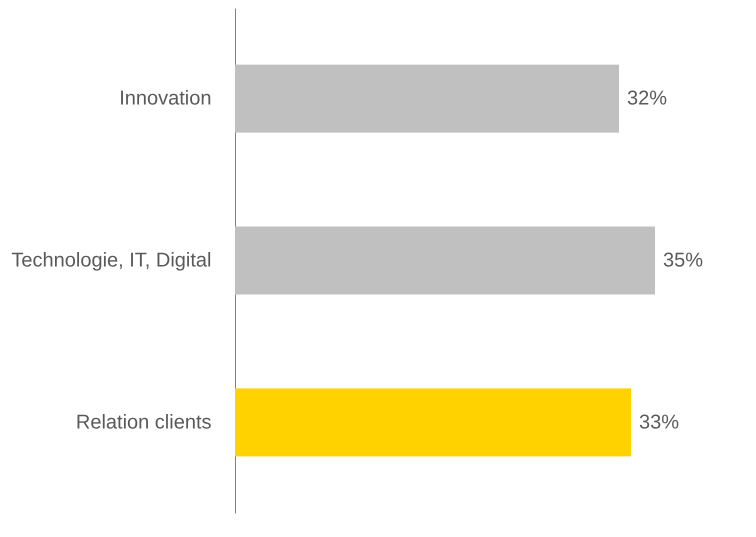 The image size is (756, 537). I want to click on data-label: 35%, so click(683, 261).